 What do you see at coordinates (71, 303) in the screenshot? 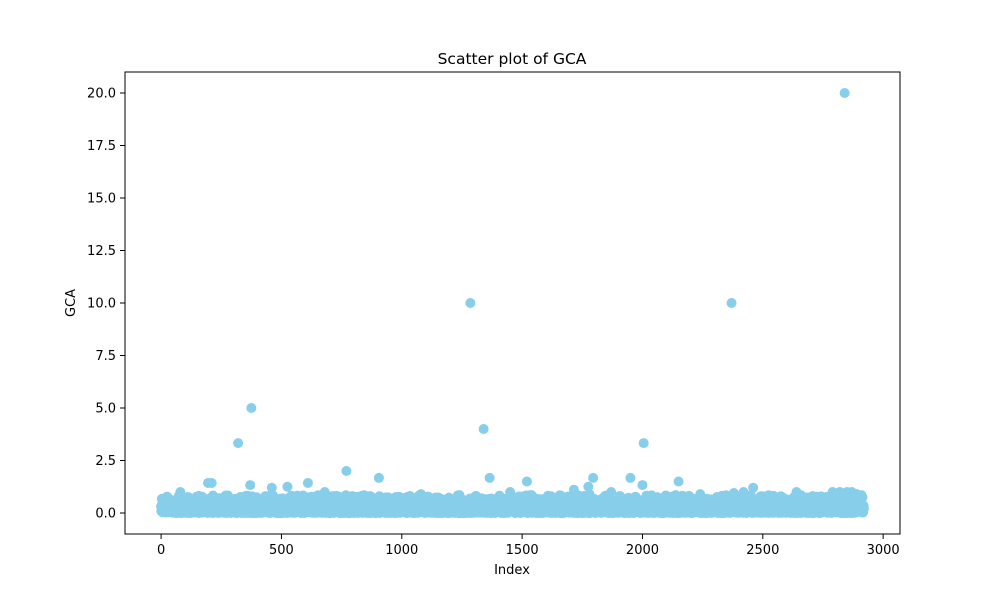
I see `y-axis-label: GCA` at bounding box center [71, 303].